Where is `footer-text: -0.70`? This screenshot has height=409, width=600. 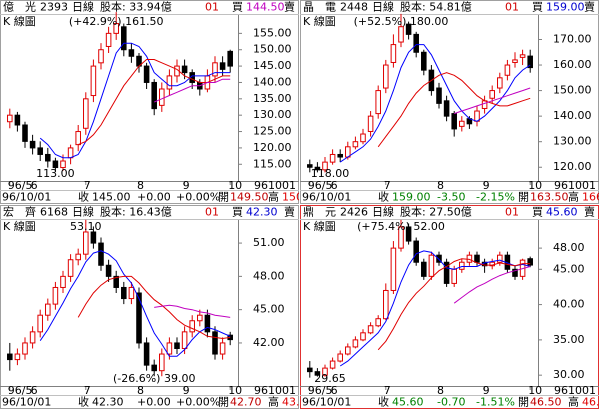 footer-text: -0.70 is located at coordinates (451, 402).